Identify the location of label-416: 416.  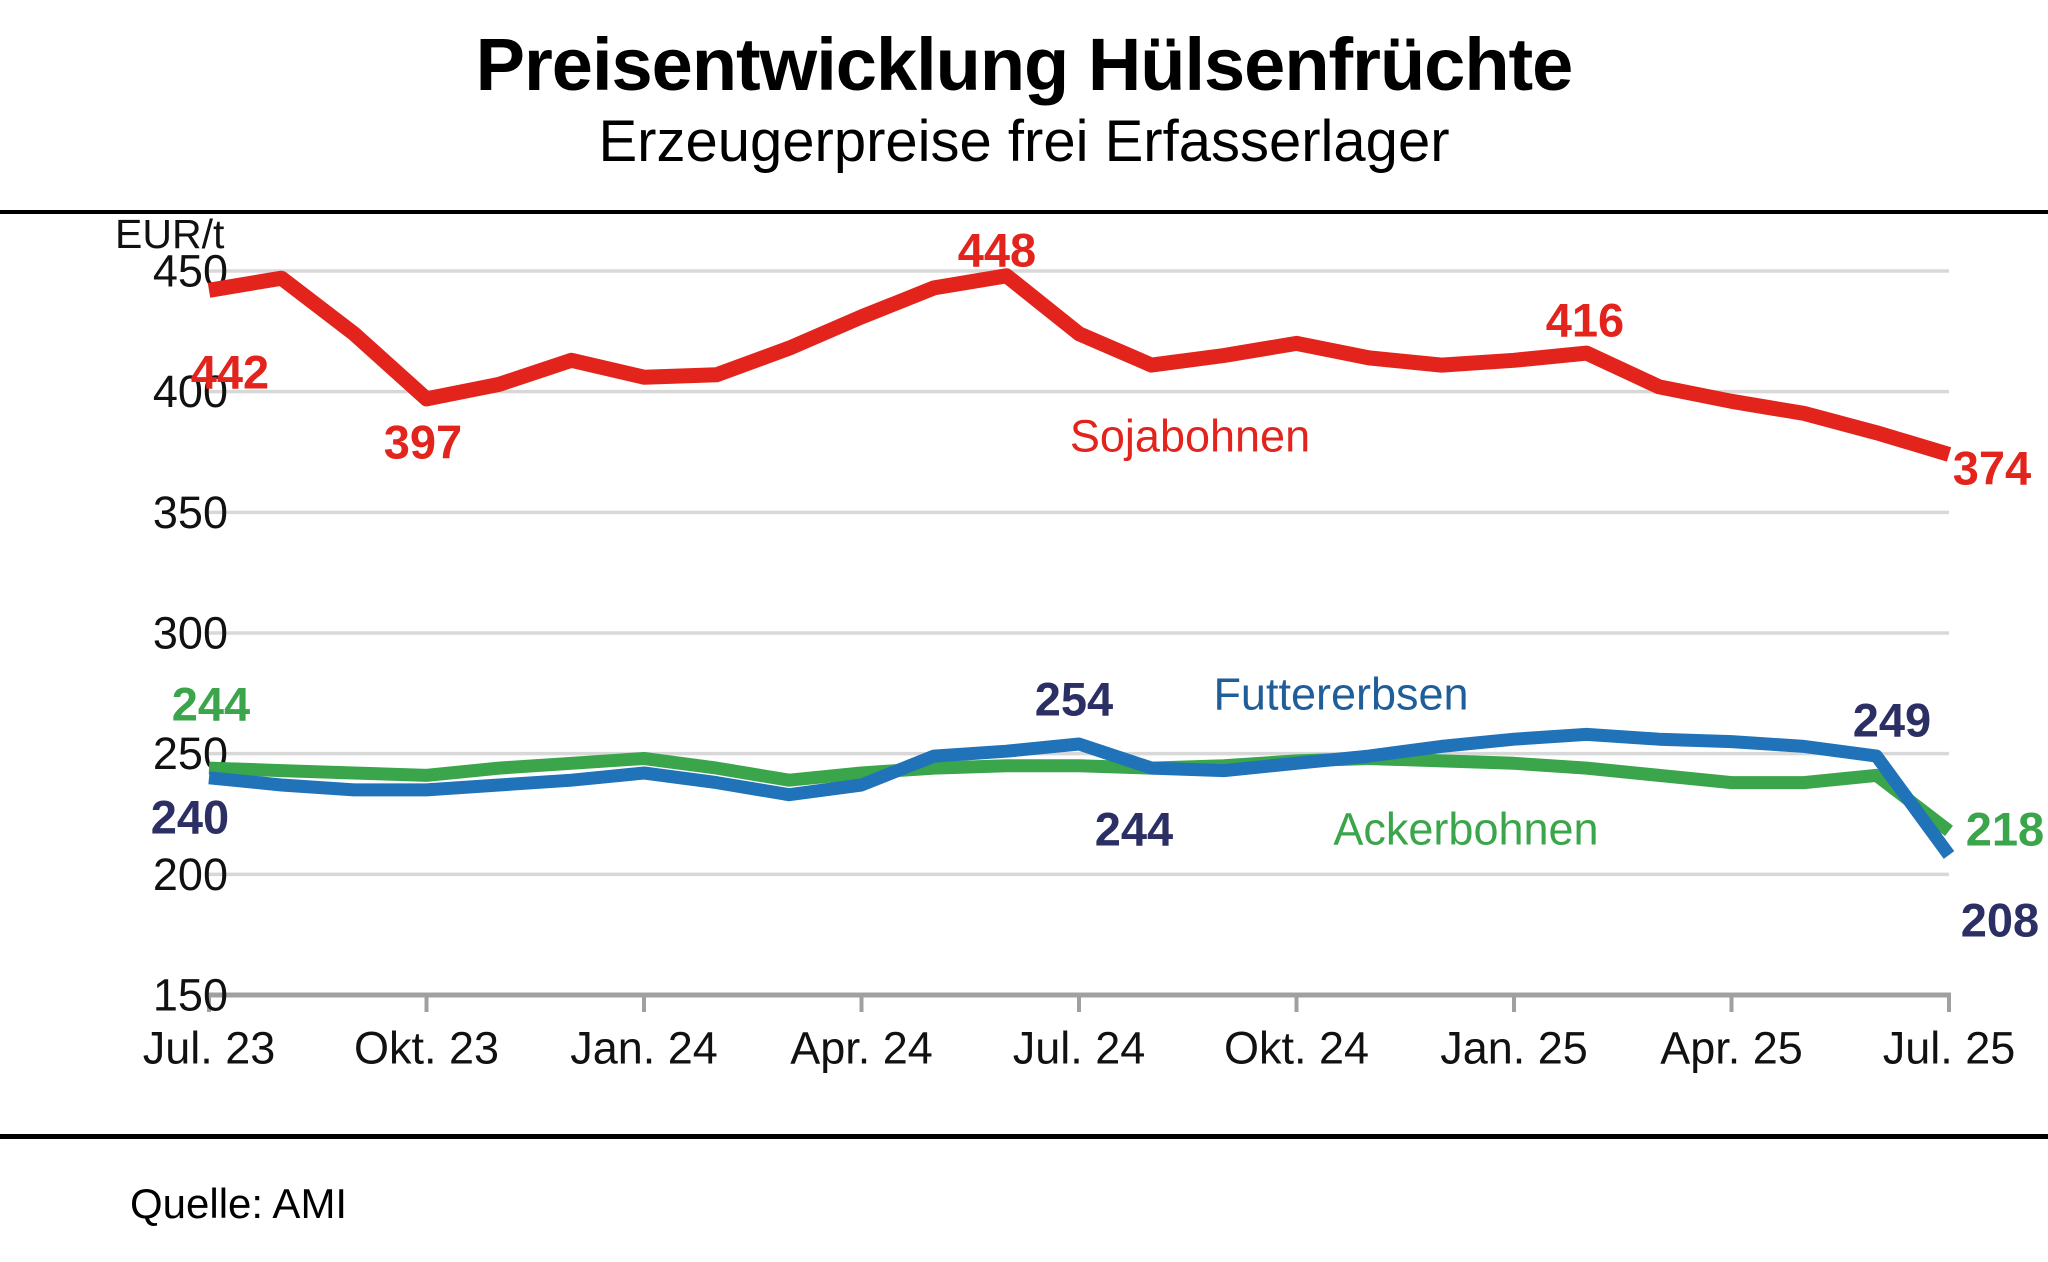
(1585, 320).